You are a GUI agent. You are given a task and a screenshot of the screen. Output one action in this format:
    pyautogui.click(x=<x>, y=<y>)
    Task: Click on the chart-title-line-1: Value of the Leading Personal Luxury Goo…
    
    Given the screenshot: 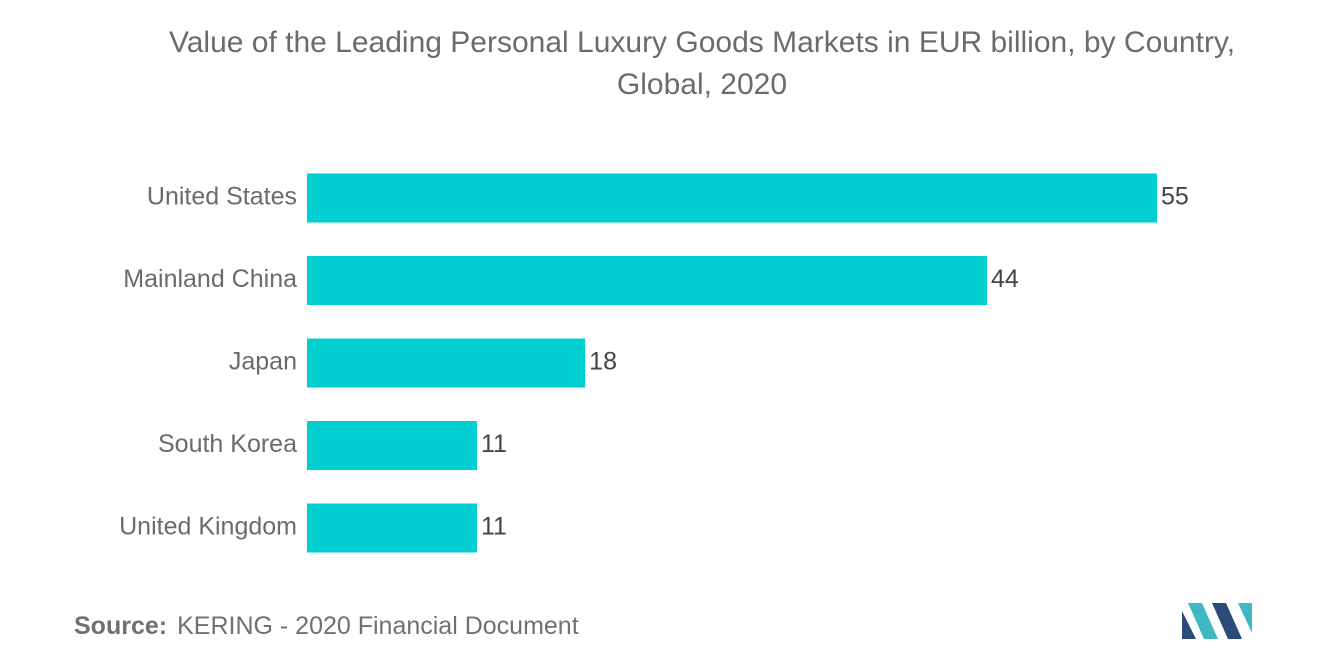 What is the action you would take?
    pyautogui.click(x=702, y=42)
    